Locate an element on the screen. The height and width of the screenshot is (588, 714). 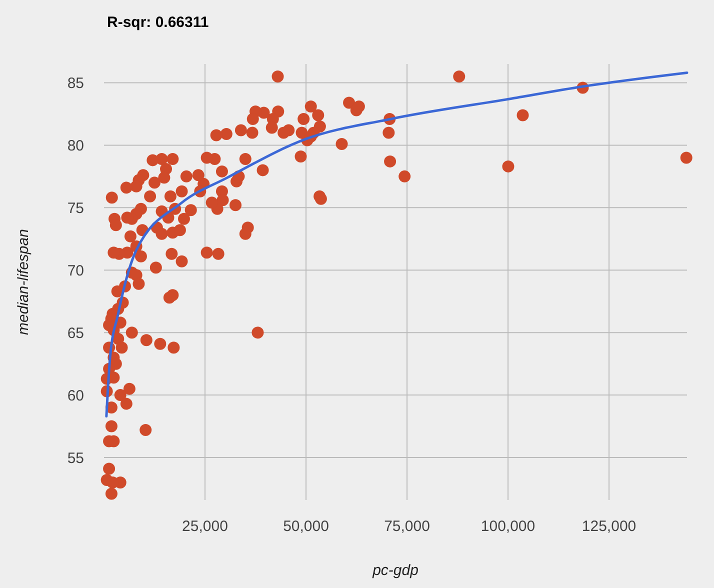
y-tick-label: 80 is located at coordinates (75, 145).